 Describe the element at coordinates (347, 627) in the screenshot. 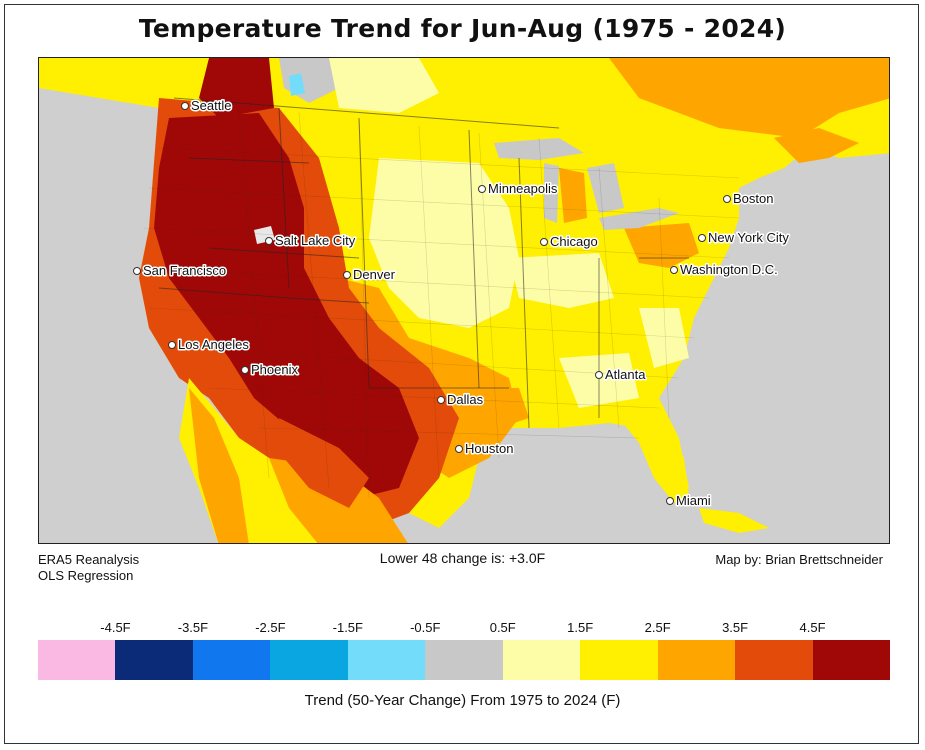

I see `legend-tick-label: -1.5F` at that location.